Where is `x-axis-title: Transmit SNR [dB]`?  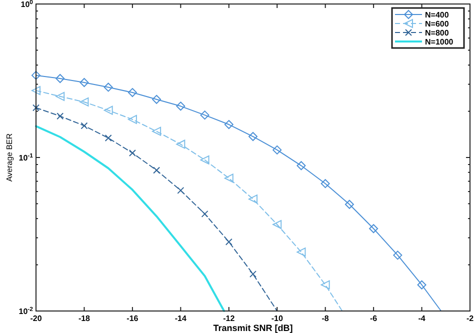 x-axis-title: Transmit SNR [dB] is located at coordinates (253, 328).